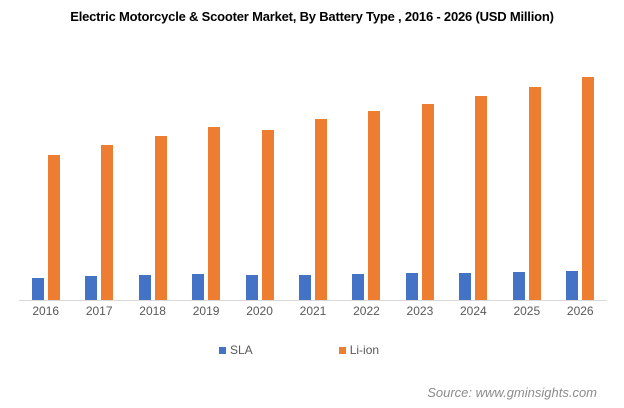 Image resolution: width=624 pixels, height=408 pixels. Describe the element at coordinates (411, 286) in the screenshot. I see `bar-sla-2023` at that location.